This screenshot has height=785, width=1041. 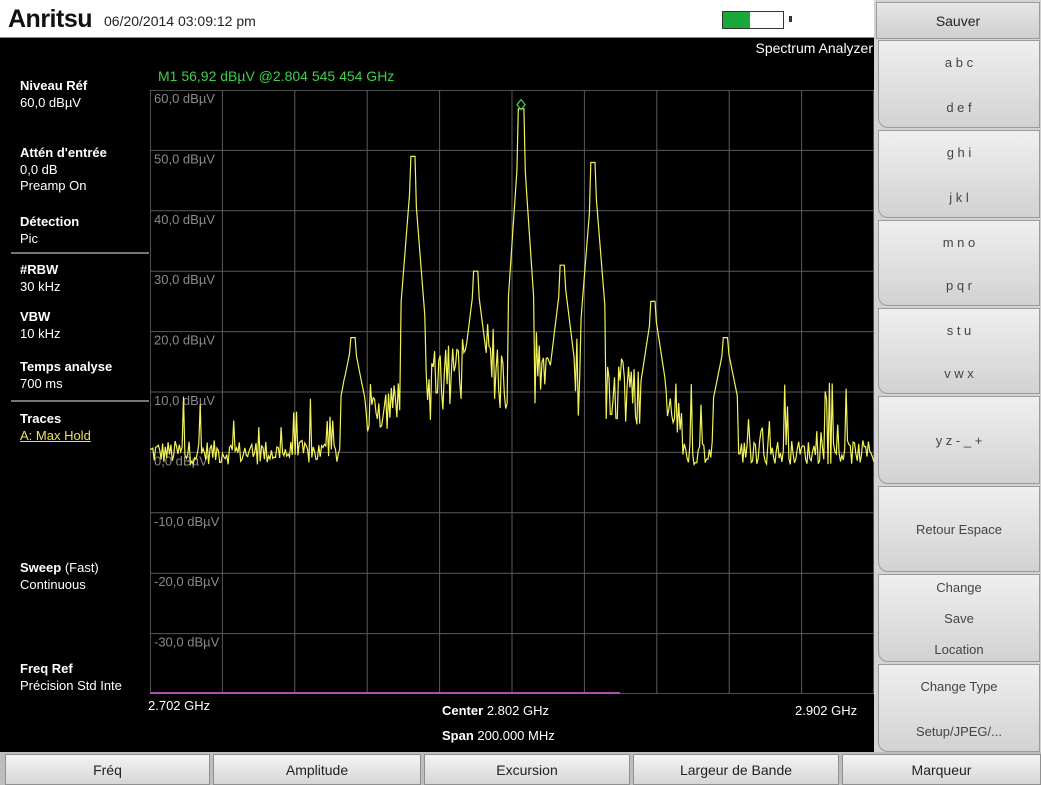 What do you see at coordinates (184, 219) in the screenshot?
I see `y-tick-label: 40,0 dBµV` at bounding box center [184, 219].